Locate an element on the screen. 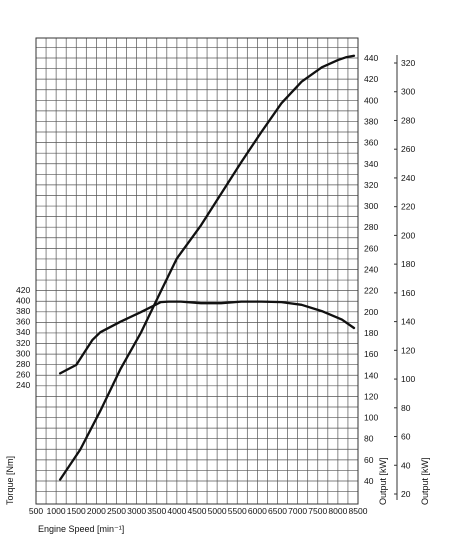  output-inner-tick-label: 160 is located at coordinates (371, 354).